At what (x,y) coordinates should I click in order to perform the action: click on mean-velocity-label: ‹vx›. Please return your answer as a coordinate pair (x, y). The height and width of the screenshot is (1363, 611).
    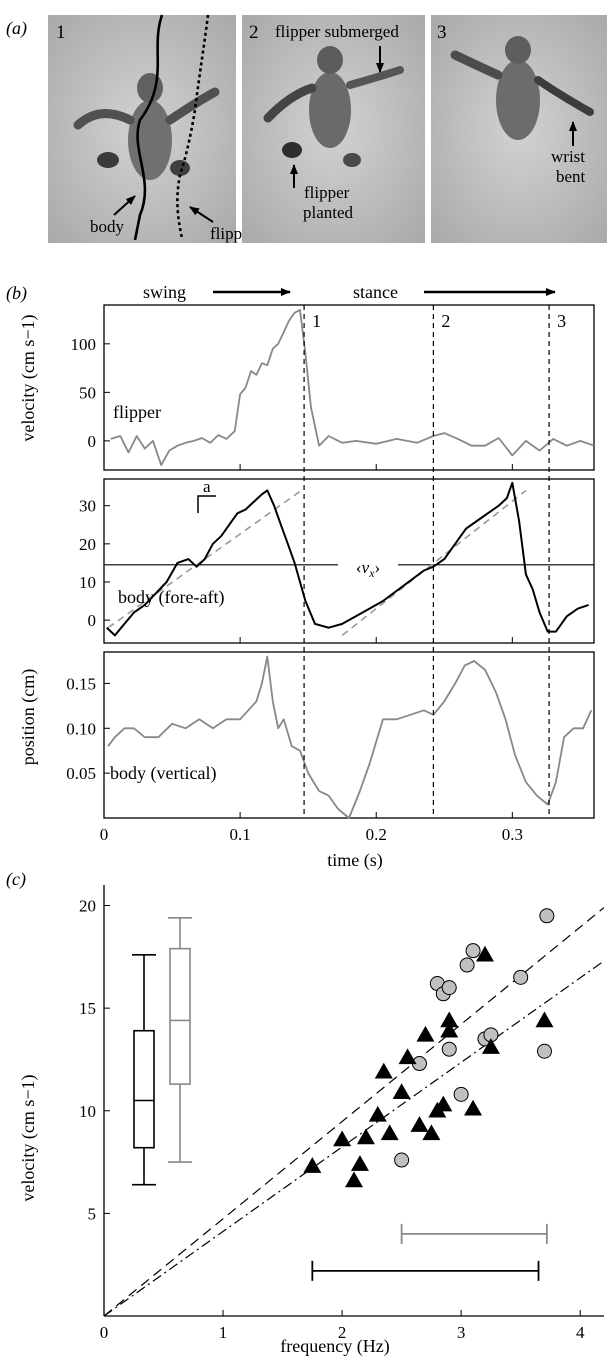
    Looking at the image, I should click on (368, 569).